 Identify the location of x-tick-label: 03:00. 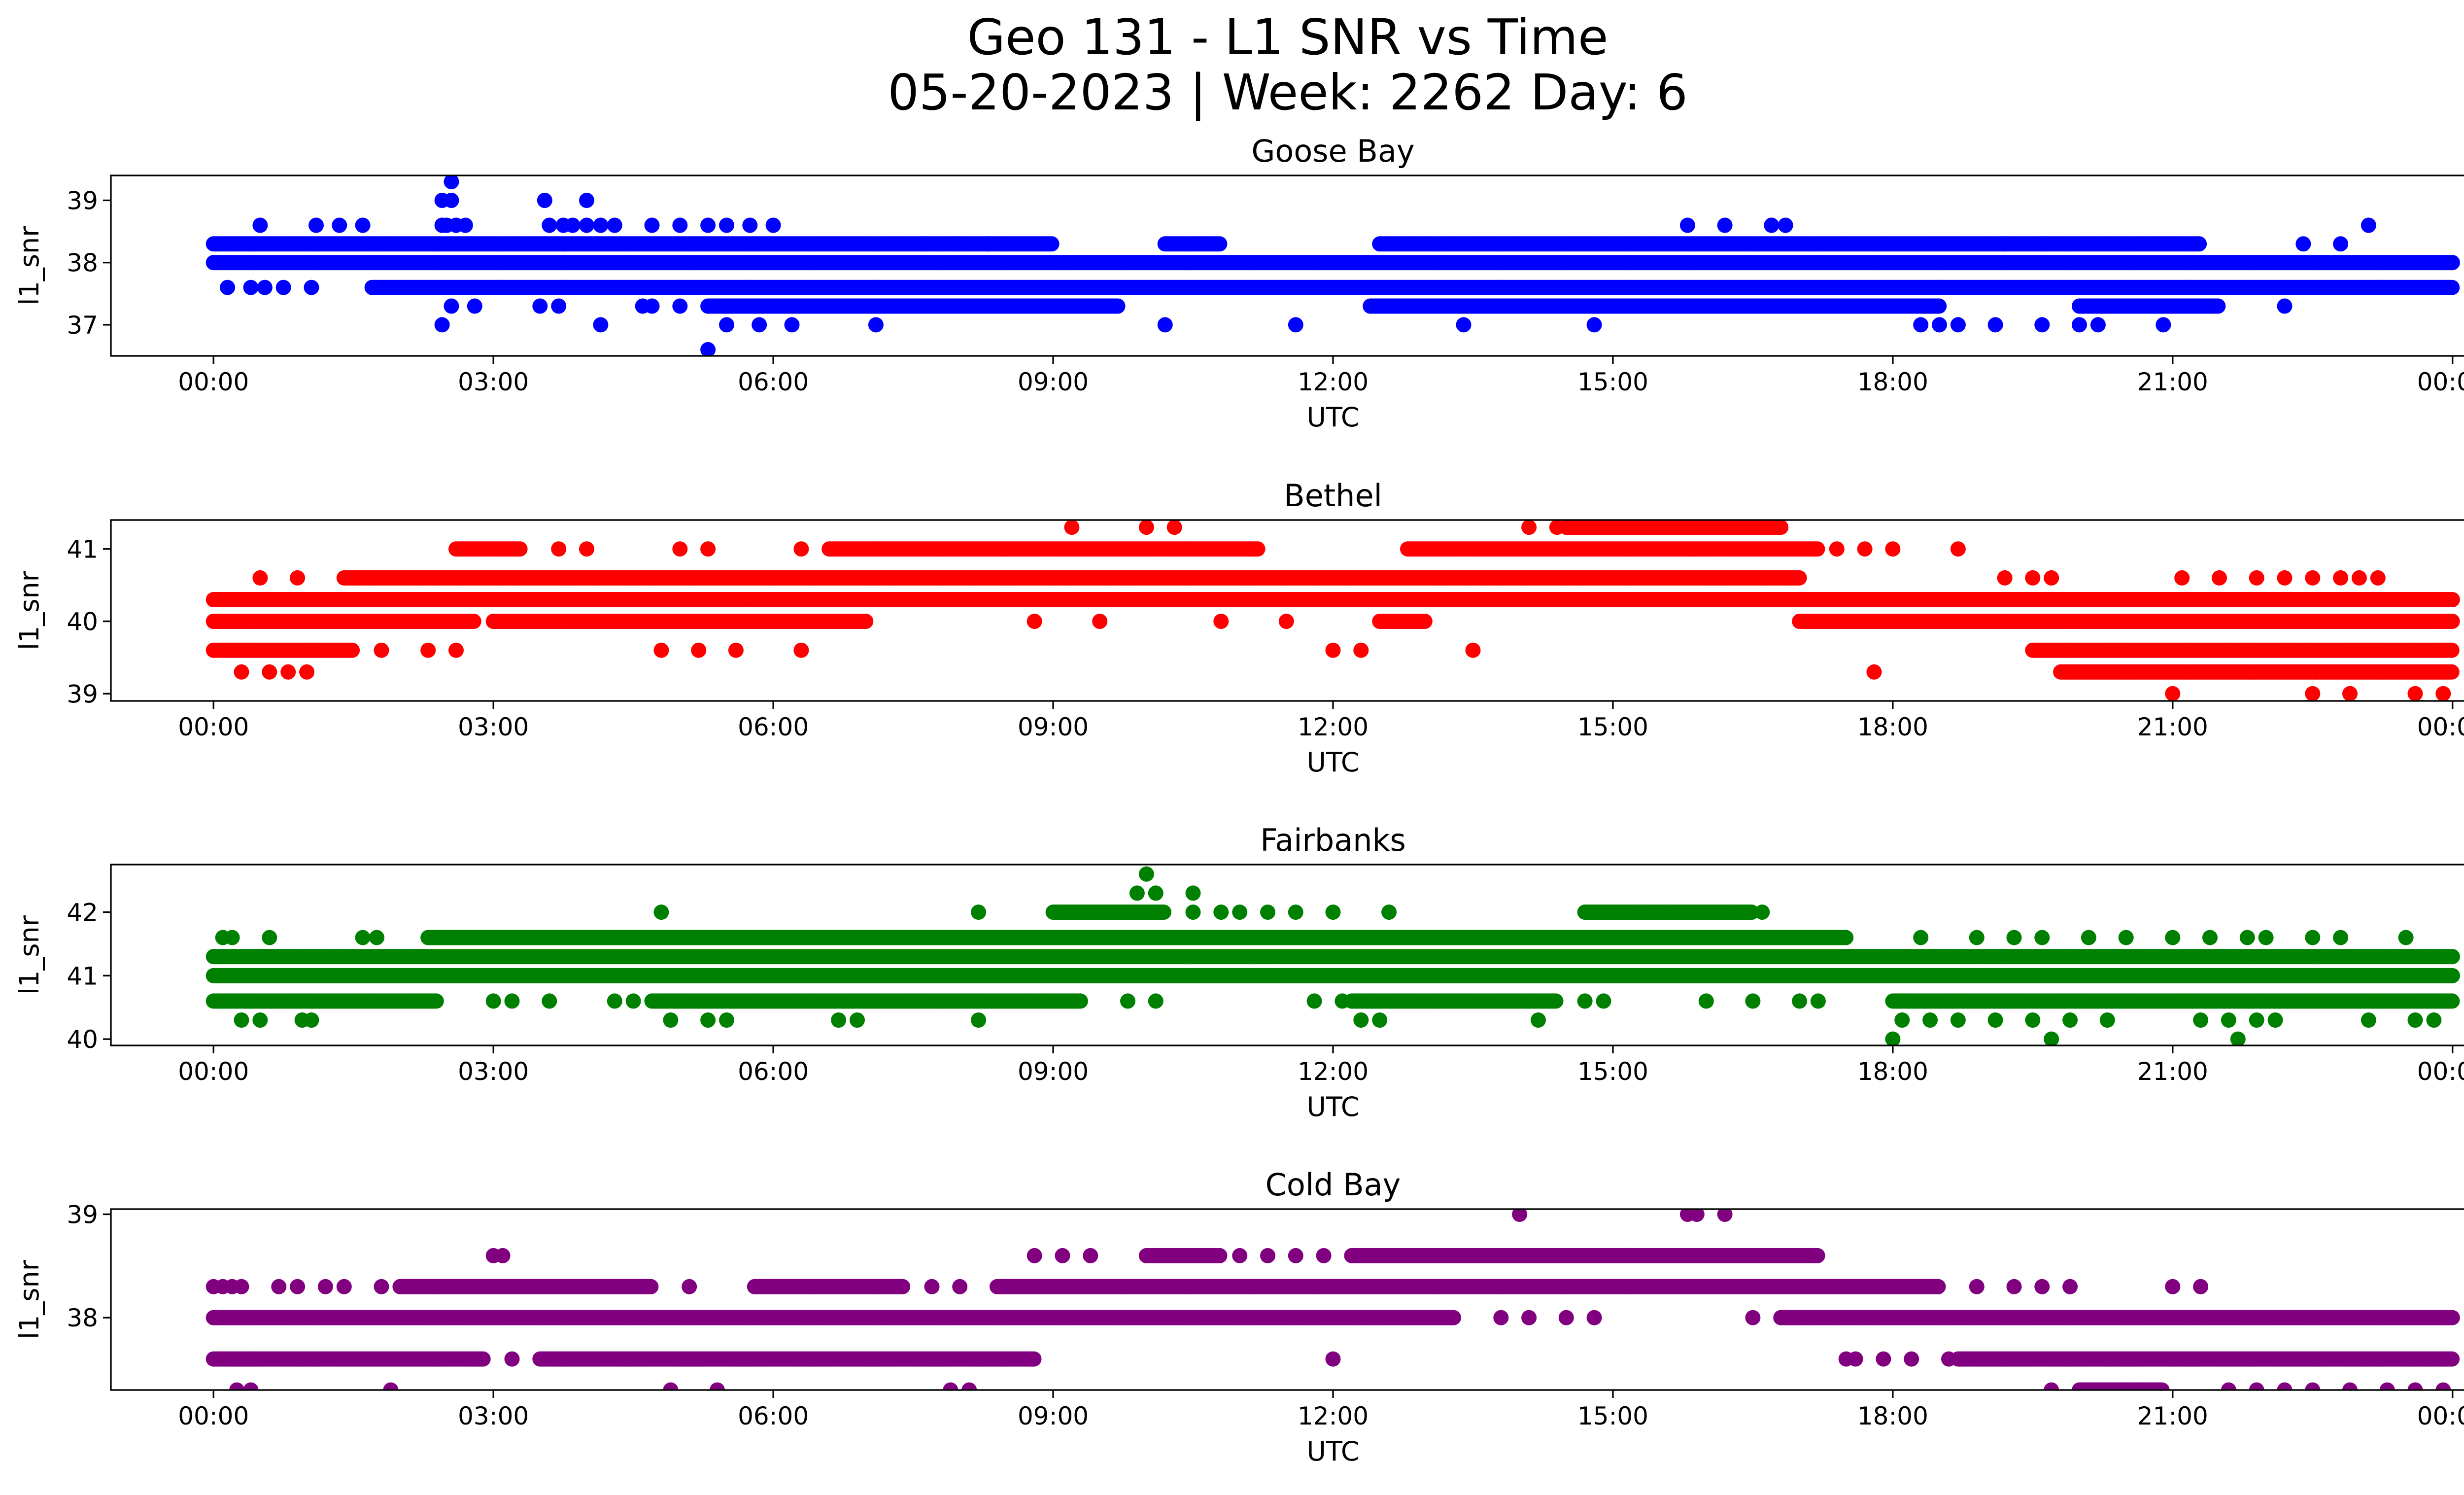
(493, 382).